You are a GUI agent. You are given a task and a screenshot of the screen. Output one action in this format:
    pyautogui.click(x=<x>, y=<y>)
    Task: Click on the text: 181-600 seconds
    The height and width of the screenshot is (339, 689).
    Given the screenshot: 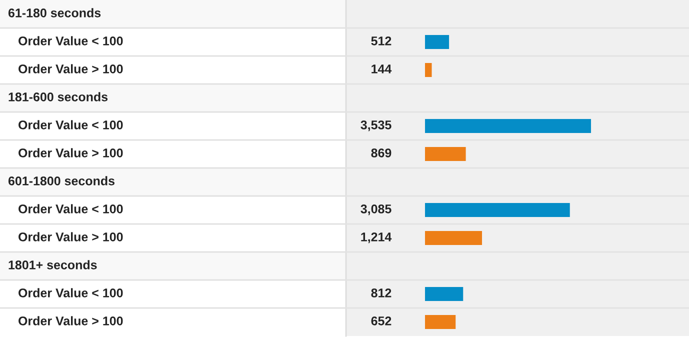 What is the action you would take?
    pyautogui.click(x=58, y=97)
    